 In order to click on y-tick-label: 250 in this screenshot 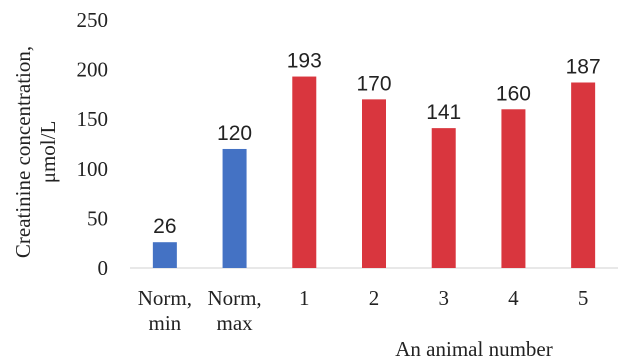, I will do `click(93, 20)`.